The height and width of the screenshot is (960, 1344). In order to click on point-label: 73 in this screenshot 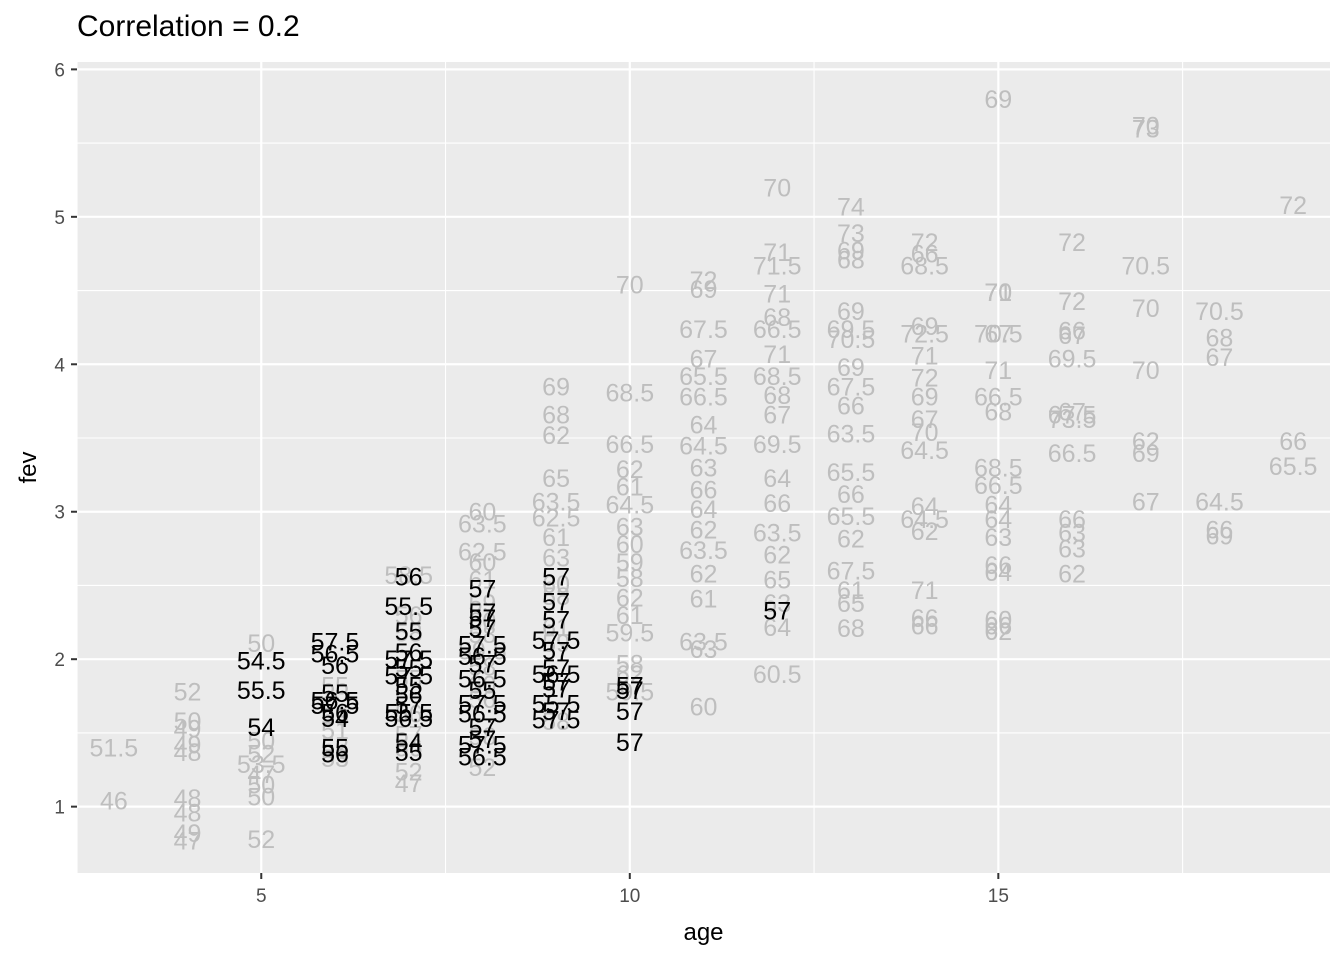, I will do `click(1146, 129)`.